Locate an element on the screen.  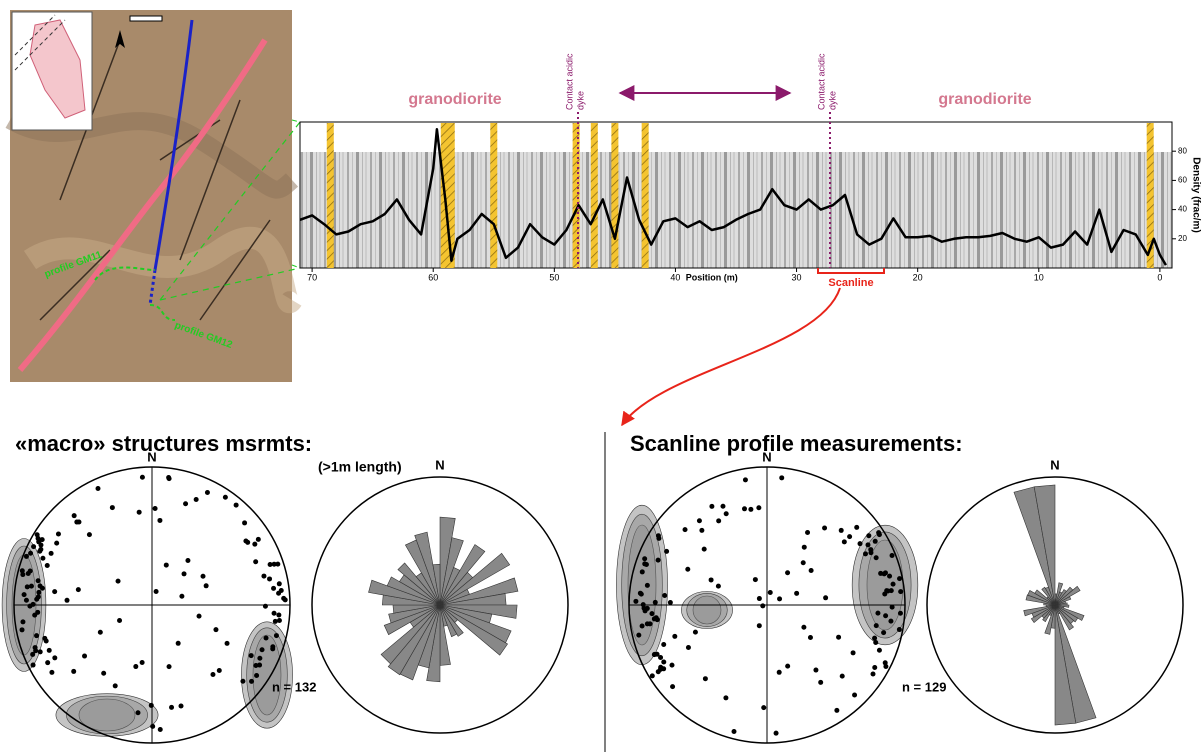
blue-profile is located at coordinates (173, 145).